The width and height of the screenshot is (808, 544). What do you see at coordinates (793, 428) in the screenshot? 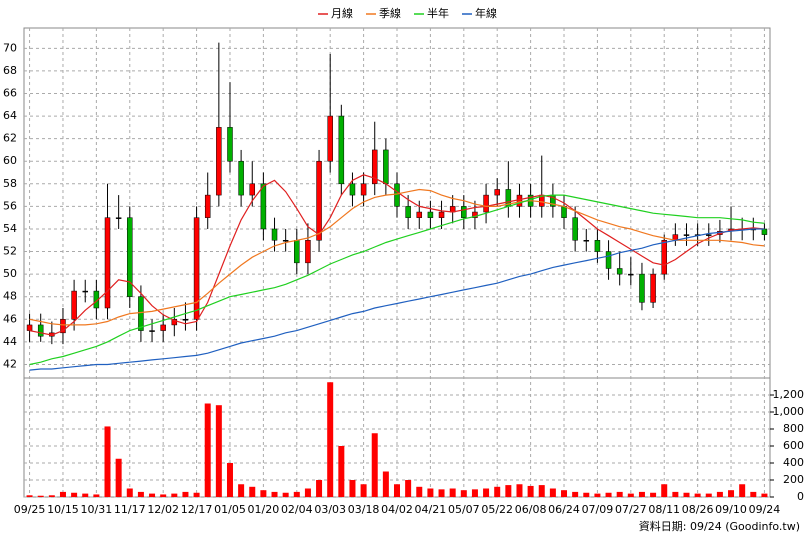
I see `y2-tick-label: 800` at bounding box center [793, 428].